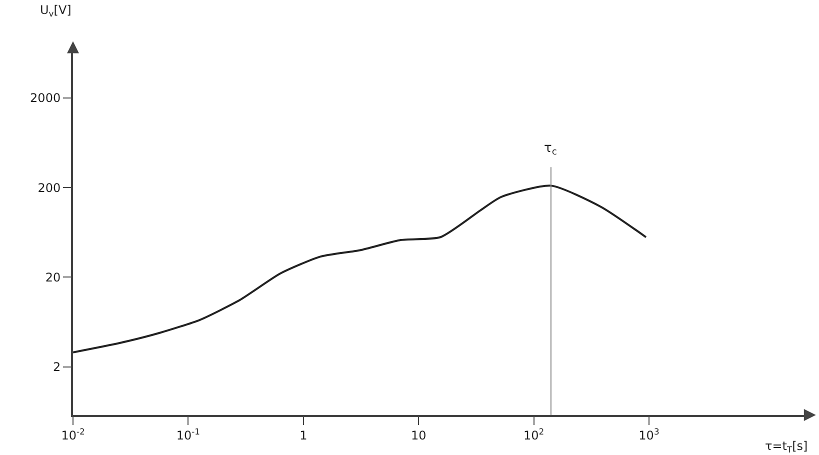  What do you see at coordinates (533, 434) in the screenshot?
I see `x-tick-label: 10$^{2}$` at bounding box center [533, 434].